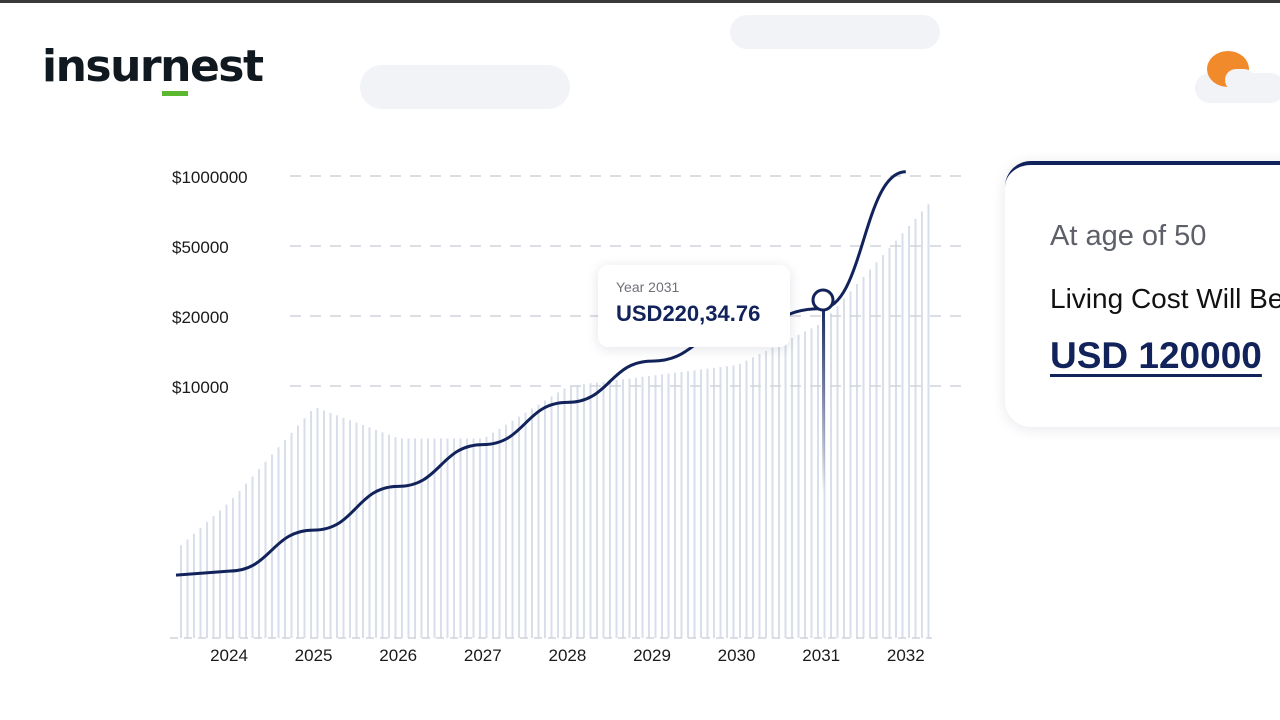 The width and height of the screenshot is (1280, 720). What do you see at coordinates (200, 317) in the screenshot?
I see `y-tick-label: $20000` at bounding box center [200, 317].